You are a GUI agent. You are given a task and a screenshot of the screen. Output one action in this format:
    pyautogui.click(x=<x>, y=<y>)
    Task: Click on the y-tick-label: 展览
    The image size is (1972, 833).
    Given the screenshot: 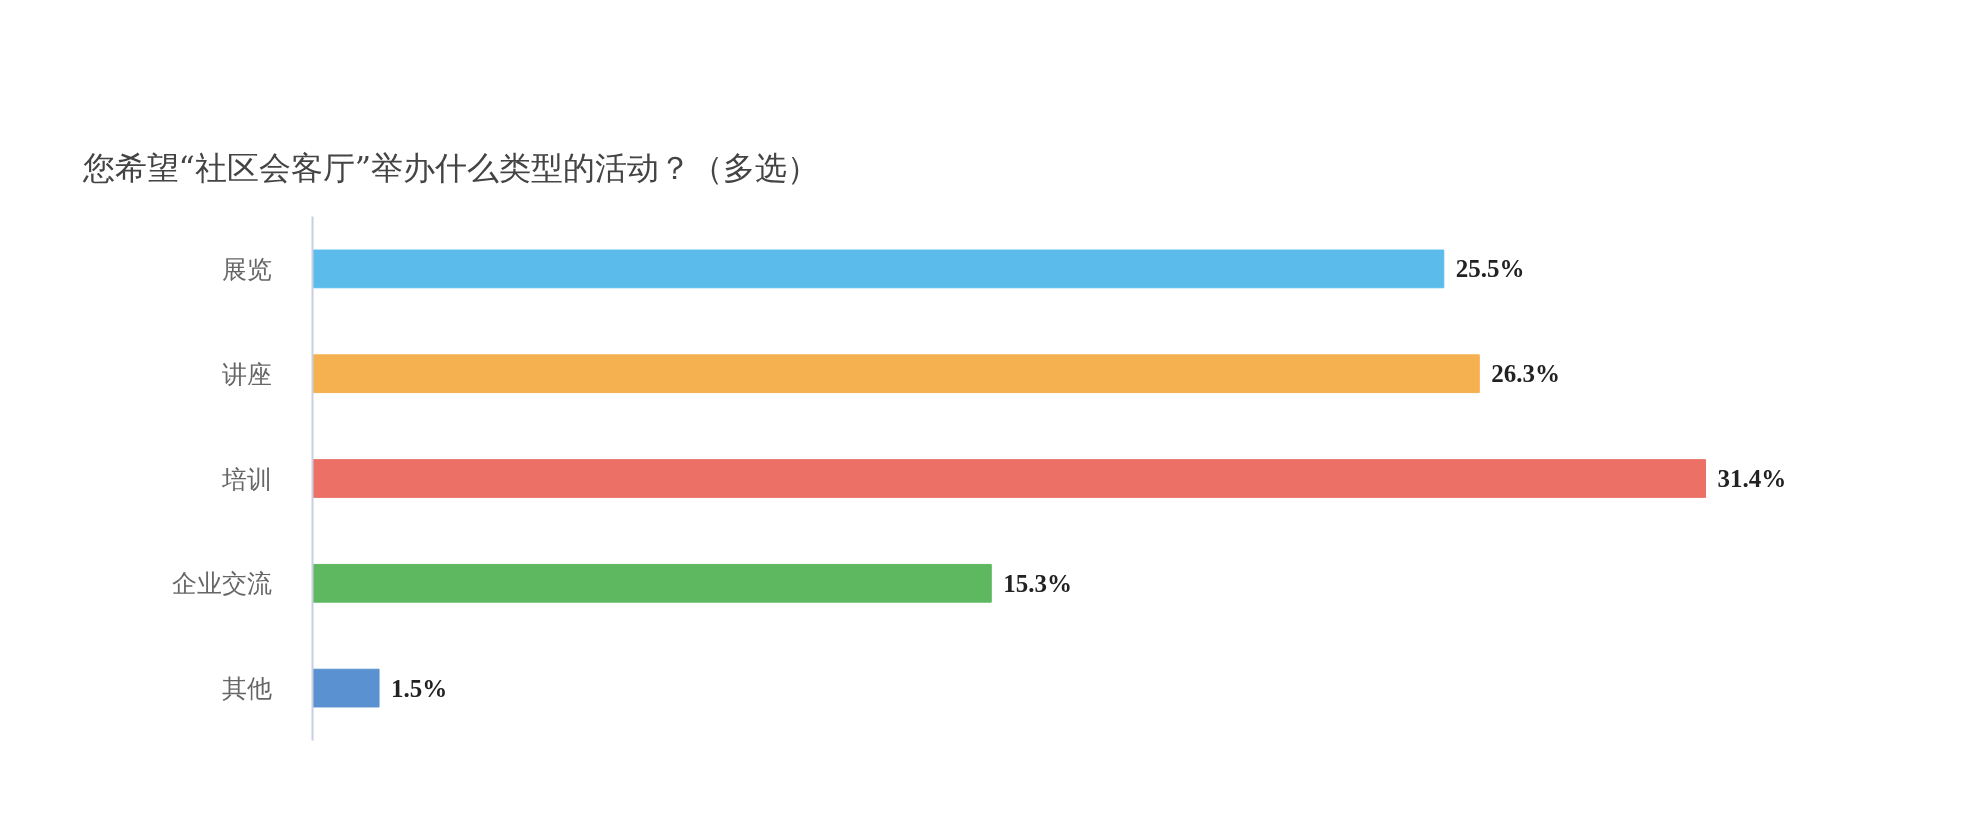 What is the action you would take?
    pyautogui.click(x=246, y=268)
    